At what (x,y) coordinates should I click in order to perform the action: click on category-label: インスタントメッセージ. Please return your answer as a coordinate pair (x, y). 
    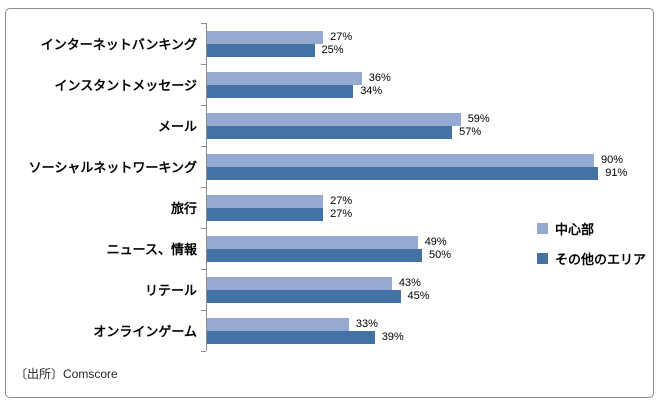
    Looking at the image, I should click on (125, 85).